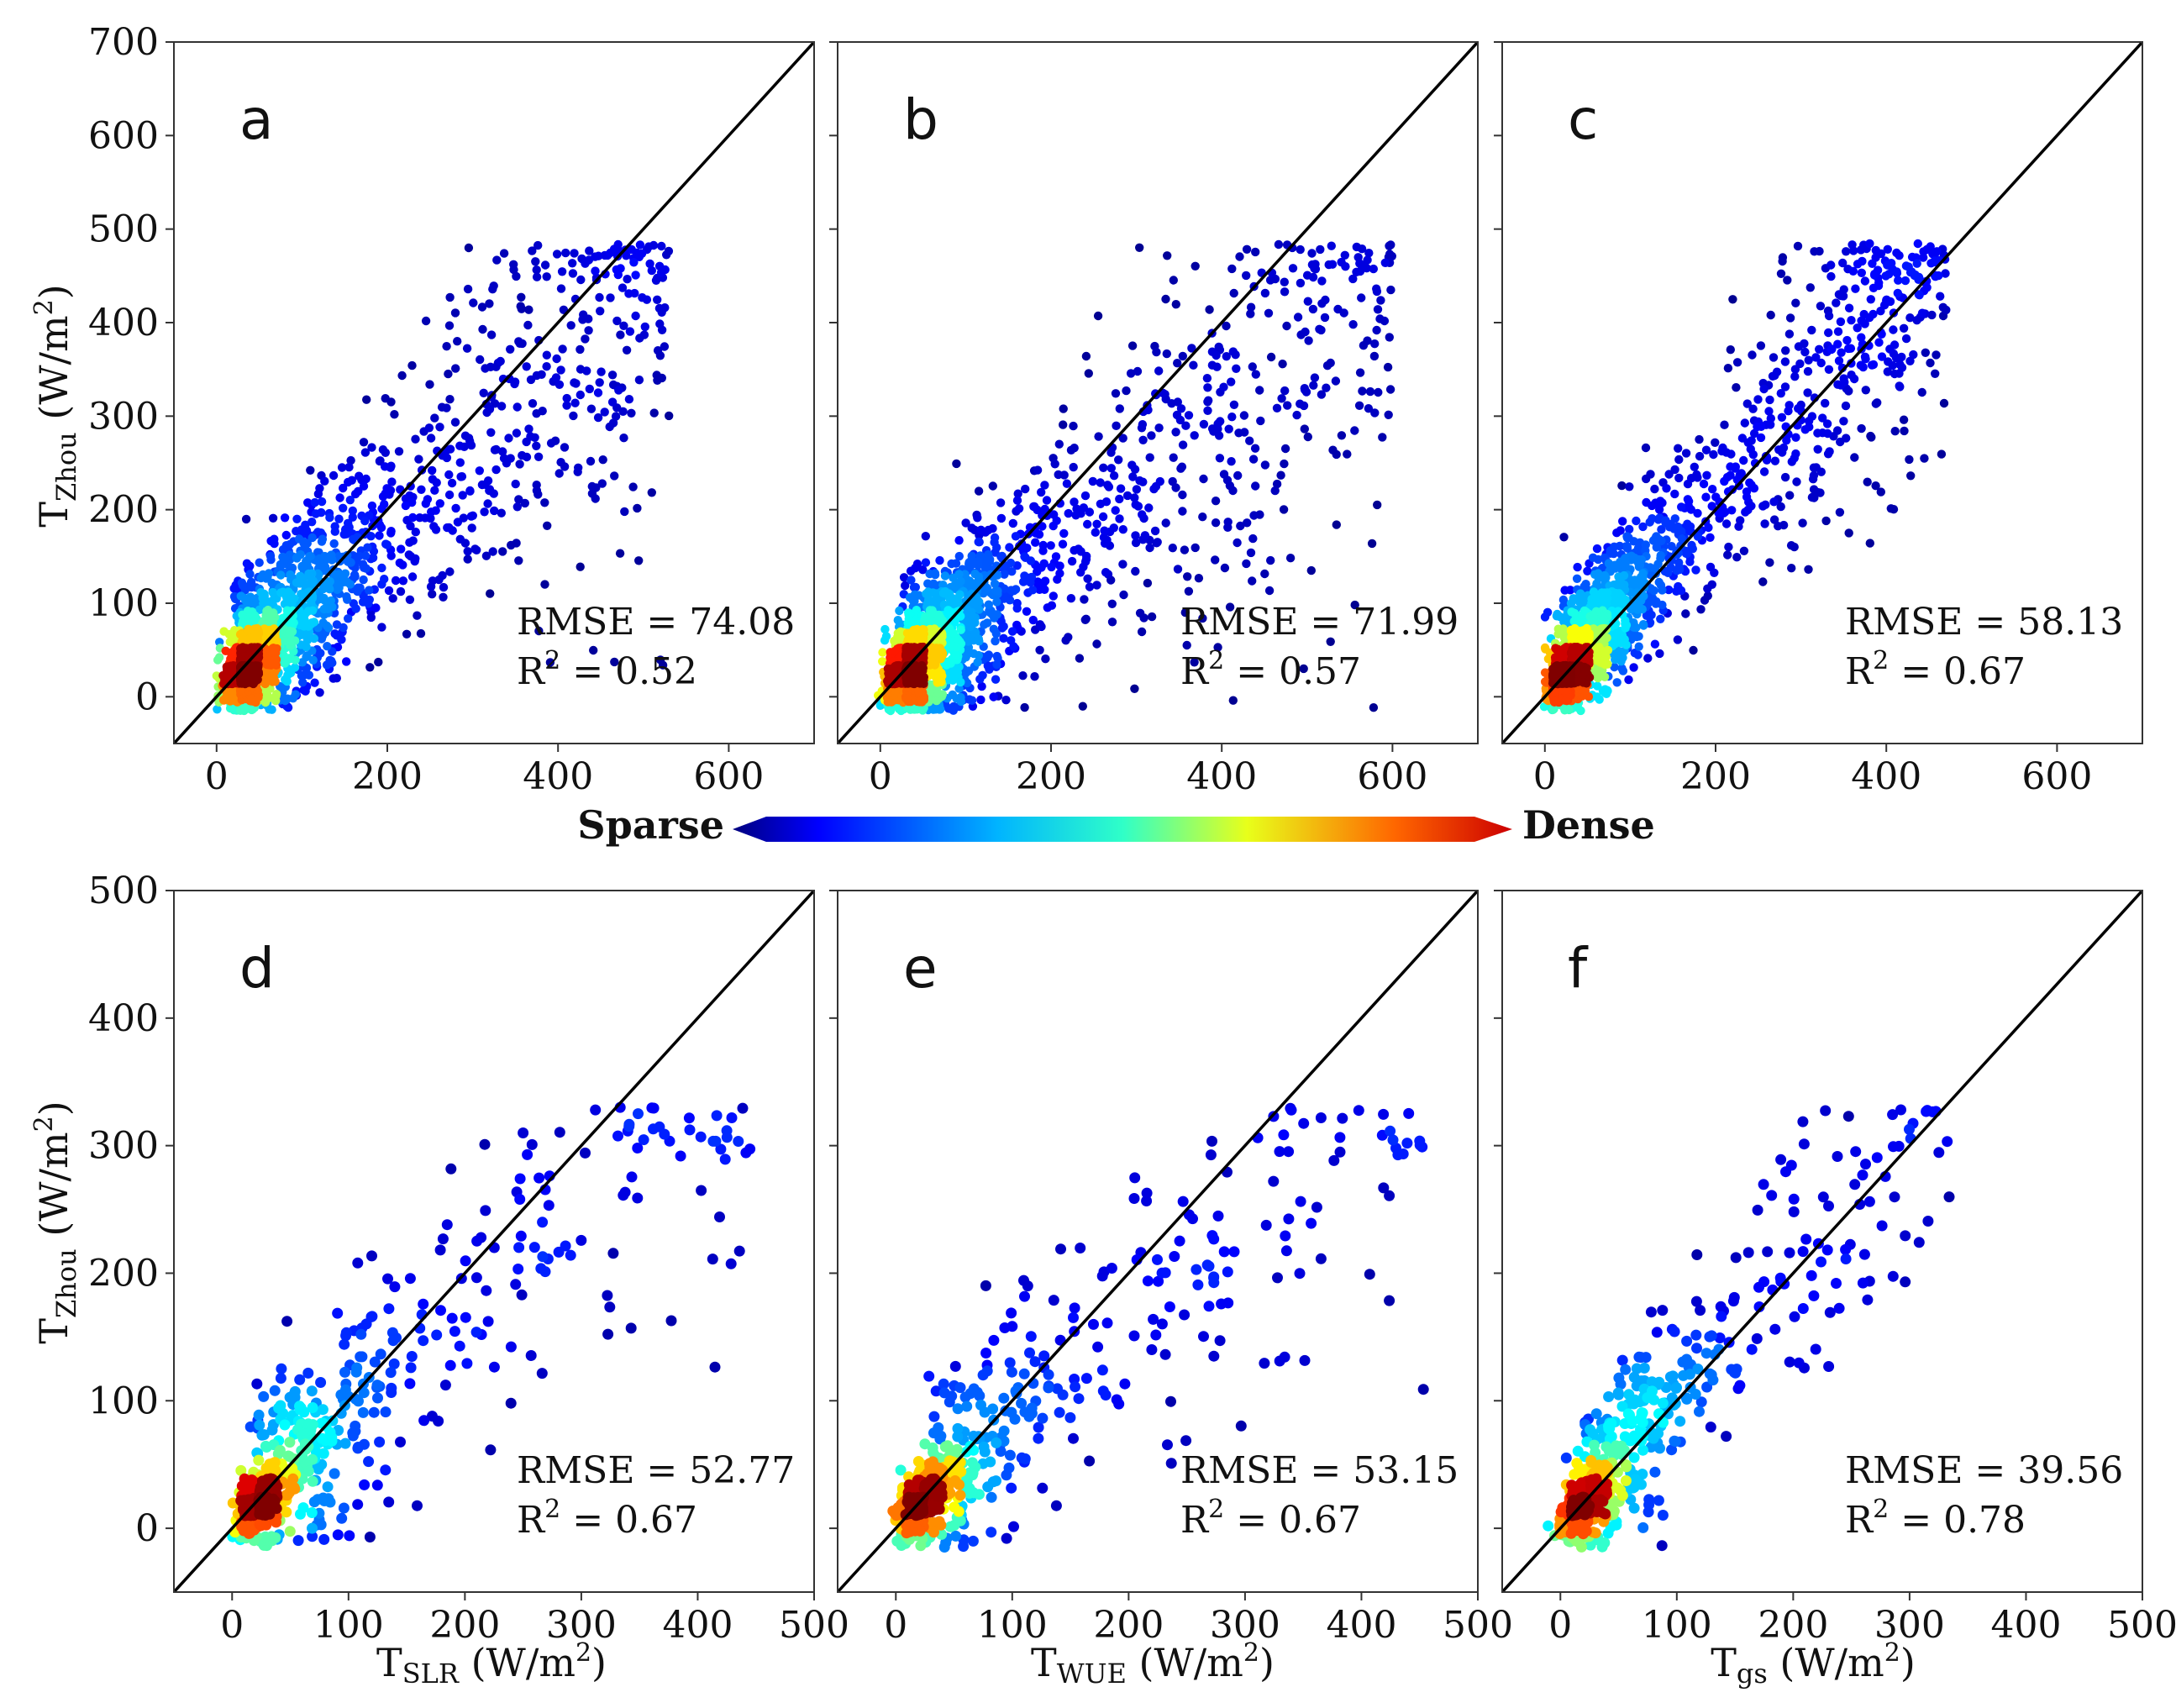  What do you see at coordinates (494, 393) in the screenshot?
I see `one-to-one-line` at bounding box center [494, 393].